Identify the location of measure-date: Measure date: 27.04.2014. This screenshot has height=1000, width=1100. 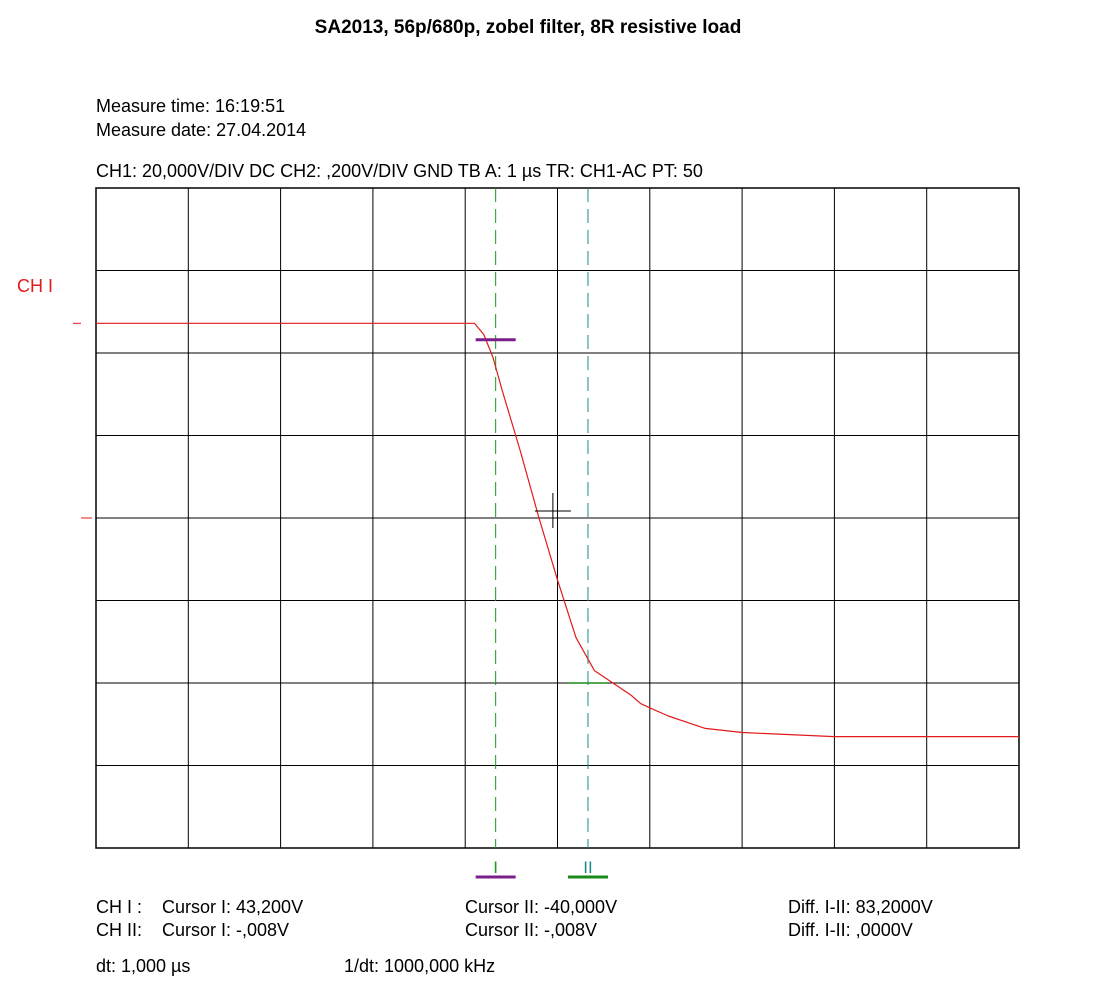
(201, 130).